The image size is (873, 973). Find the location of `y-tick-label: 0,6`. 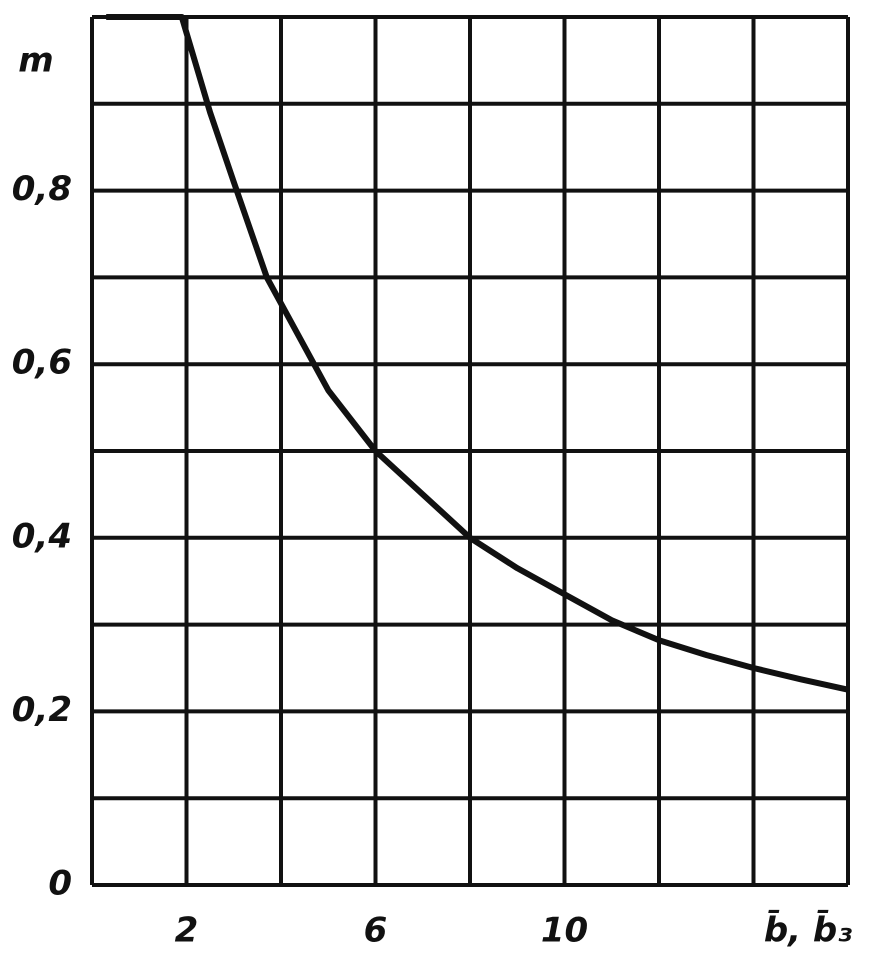

y-tick-label: 0,6 is located at coordinates (42, 363).